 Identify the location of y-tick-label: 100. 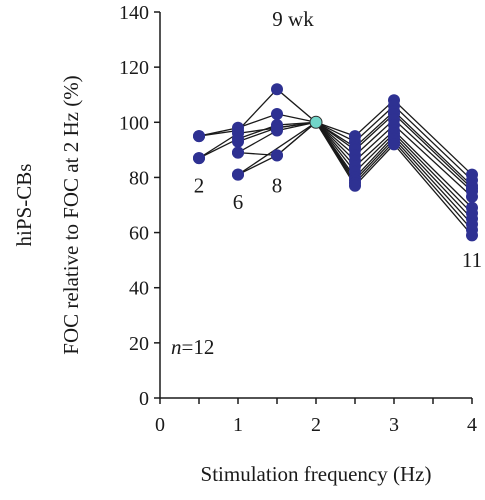
(134, 123).